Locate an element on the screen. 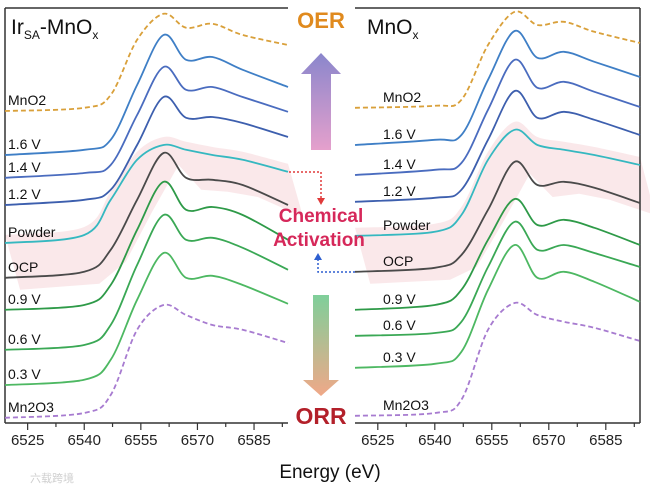  activation-arrow-down is located at coordinates (305, 185).